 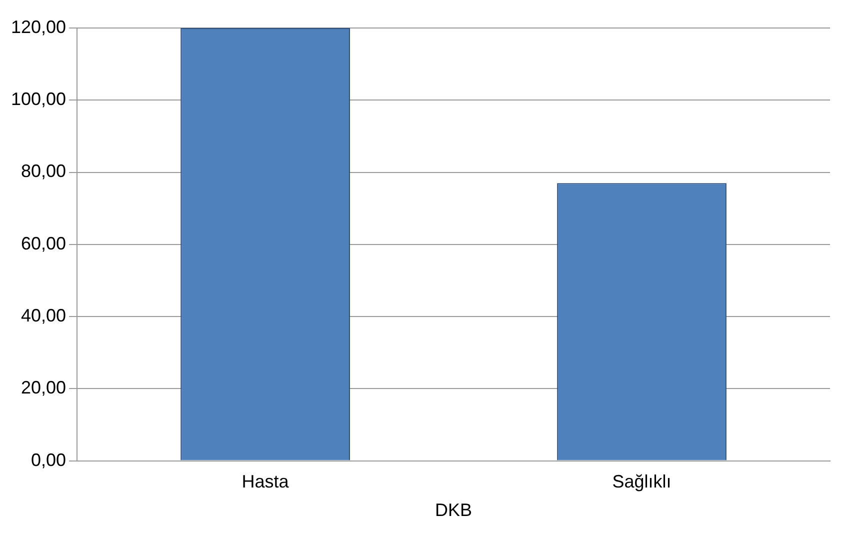 What do you see at coordinates (38, 99) in the screenshot?
I see `y-tick-label: 100,00` at bounding box center [38, 99].